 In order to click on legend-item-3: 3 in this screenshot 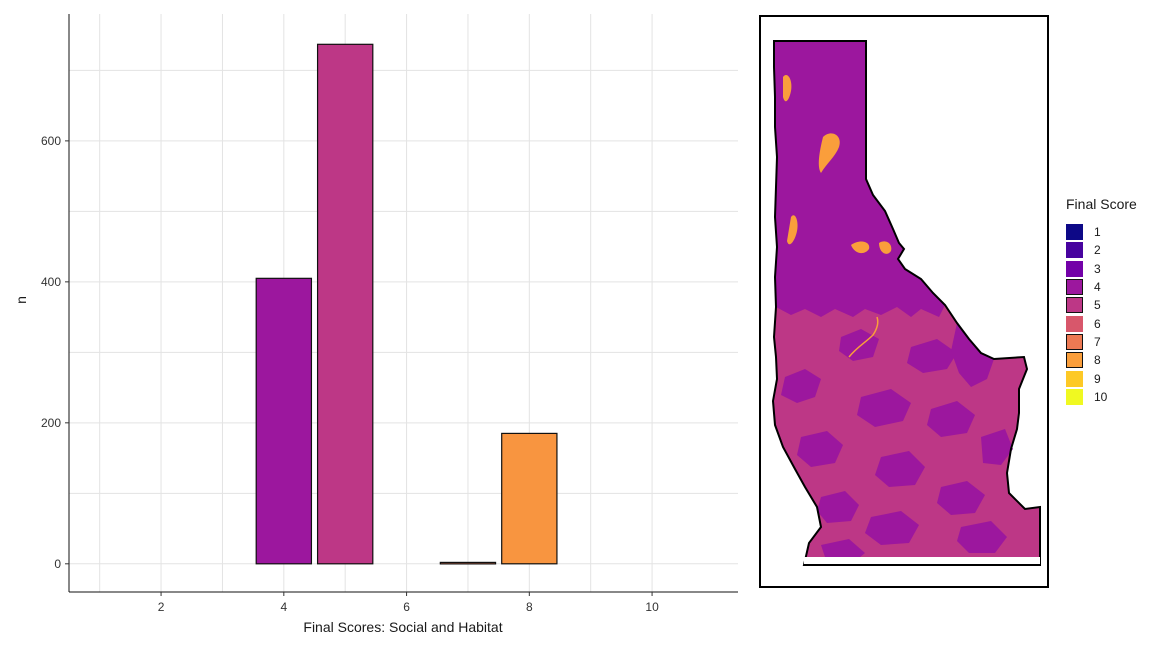, I will do `click(1101, 269)`.